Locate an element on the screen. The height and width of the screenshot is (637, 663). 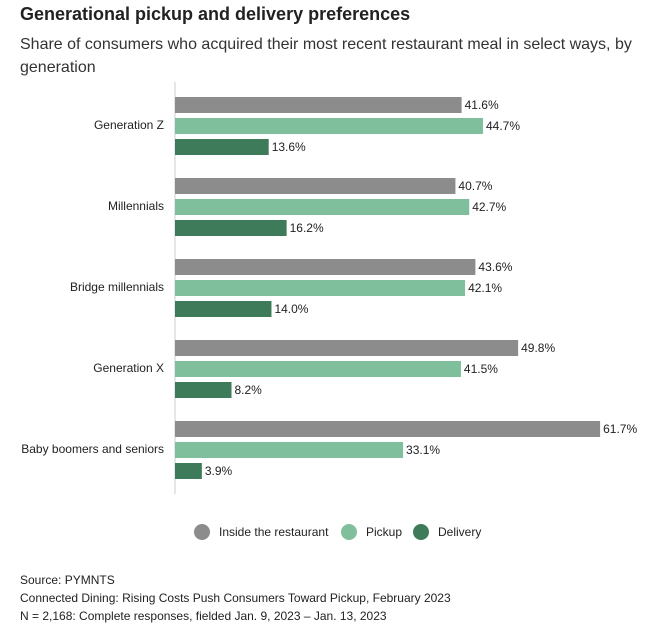
legend-label: Inside the restaurant is located at coordinates (274, 532).